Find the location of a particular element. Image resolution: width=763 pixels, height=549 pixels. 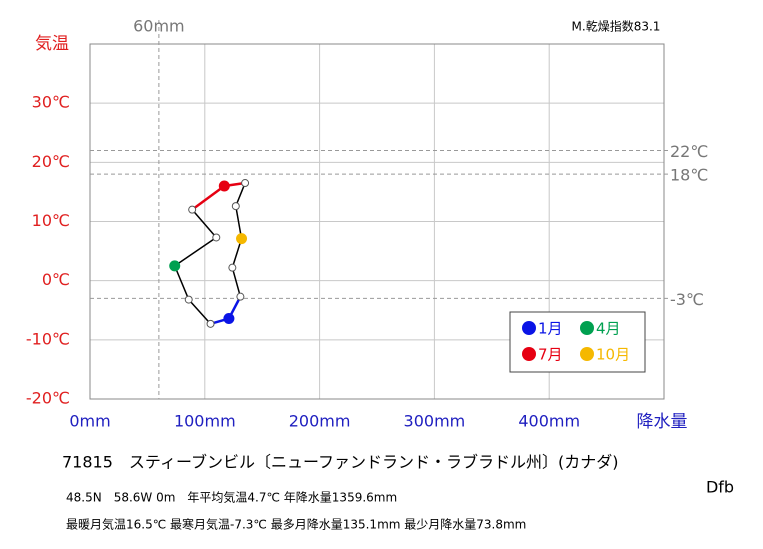

climate-class: Dfb is located at coordinates (720, 487).